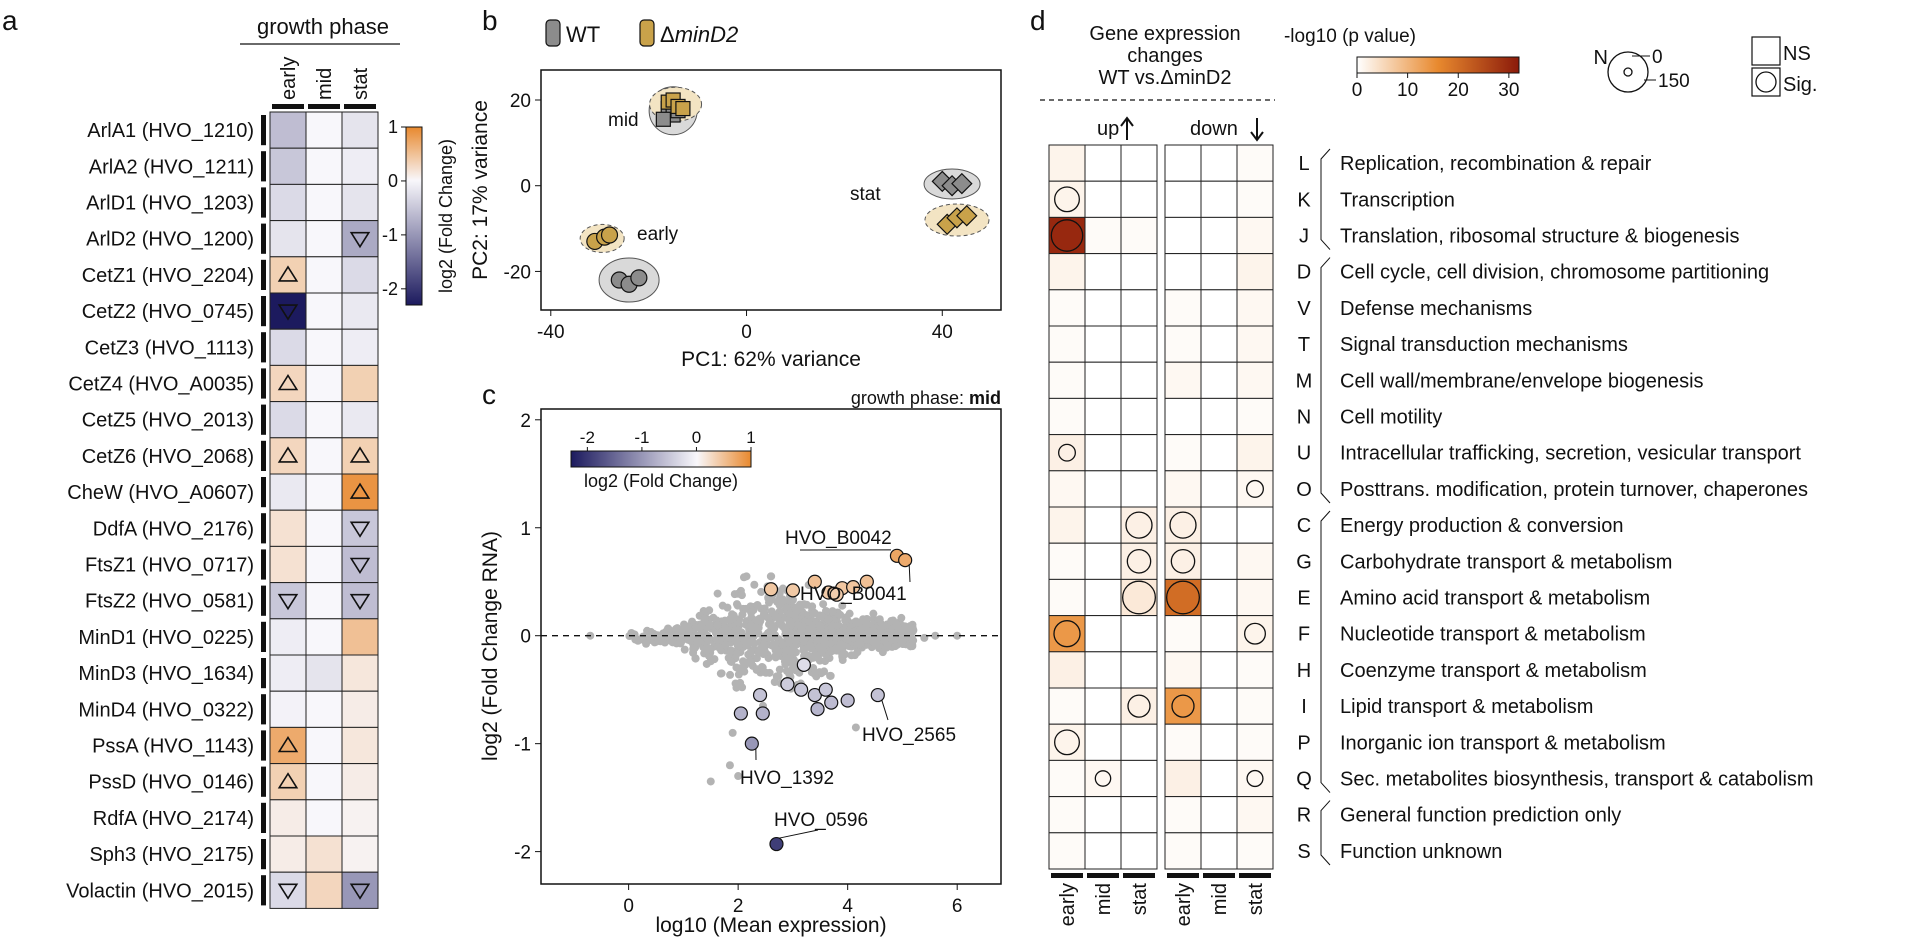 The width and height of the screenshot is (1907, 942). What do you see at coordinates (553, 33) in the screenshot?
I see `legend-wt-swatch` at bounding box center [553, 33].